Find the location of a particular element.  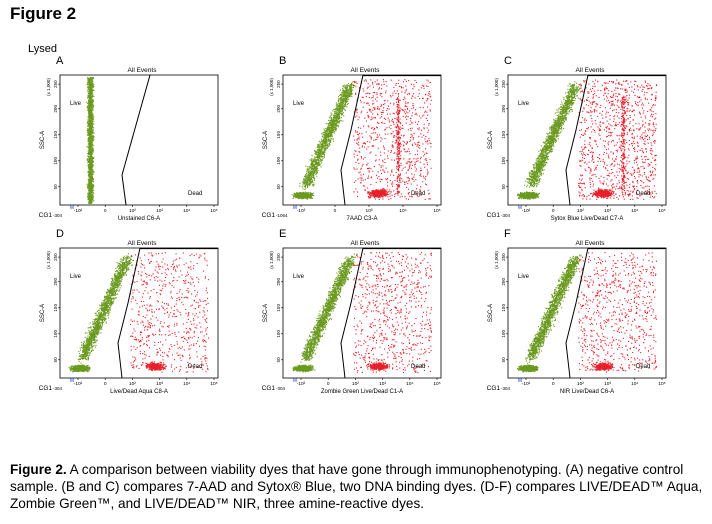

panel-letter: F is located at coordinates (507, 234).